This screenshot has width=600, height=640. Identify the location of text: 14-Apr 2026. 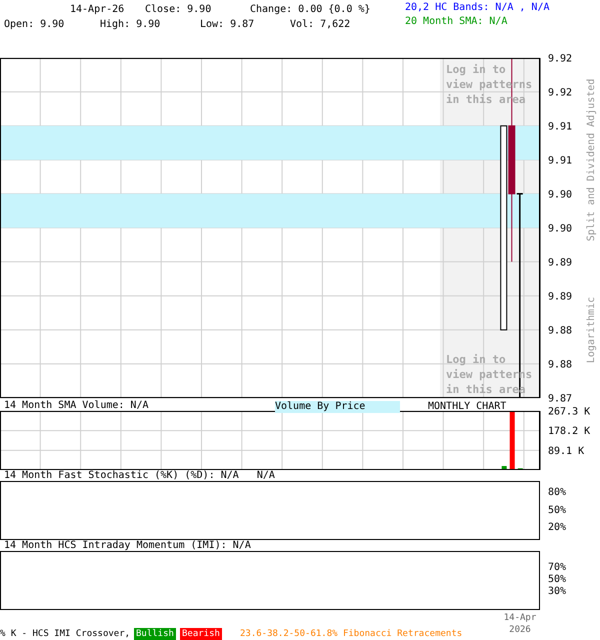
(520, 624).